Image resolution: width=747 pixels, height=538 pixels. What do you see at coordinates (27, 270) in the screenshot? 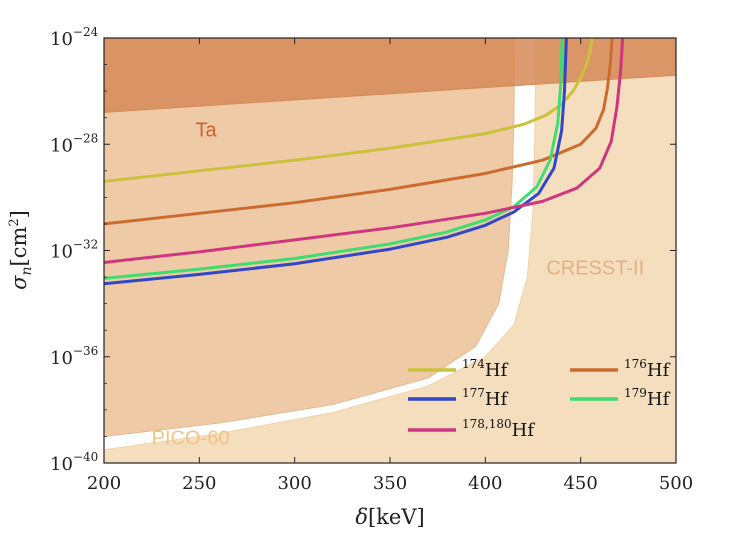
I see `y-axis-sub: n` at bounding box center [27, 270].